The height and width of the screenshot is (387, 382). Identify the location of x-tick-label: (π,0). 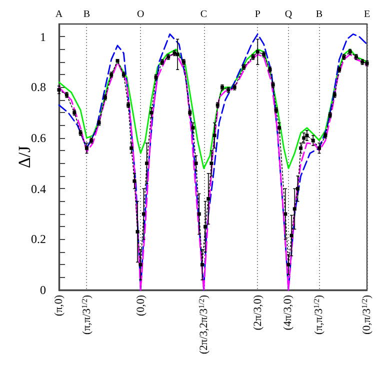
(59, 306).